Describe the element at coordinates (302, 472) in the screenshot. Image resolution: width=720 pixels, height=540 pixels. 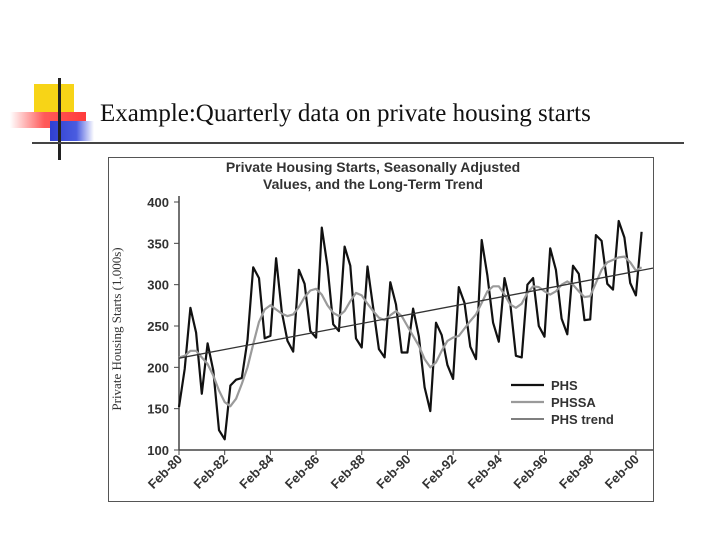
I see `x-tick-label: Feb-86` at that location.